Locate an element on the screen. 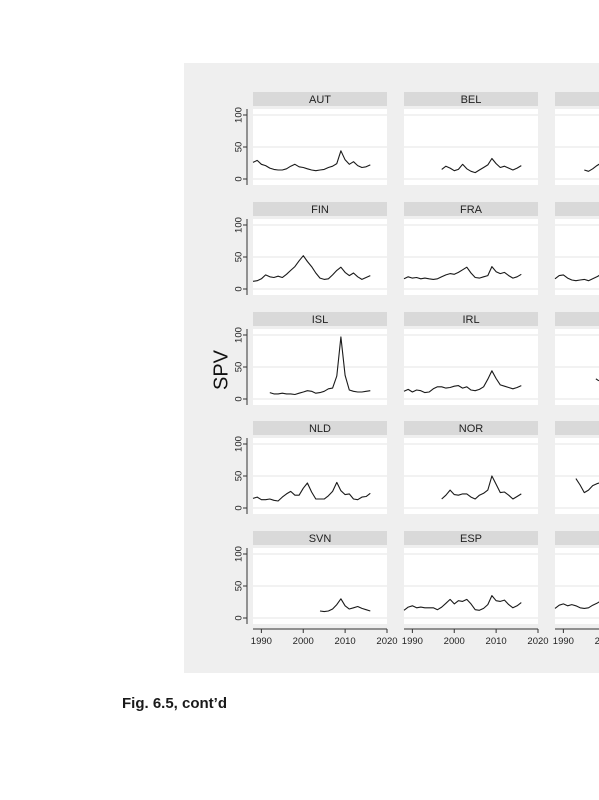 This screenshot has height=800, width=599. panel-title: FRA is located at coordinates (471, 210).